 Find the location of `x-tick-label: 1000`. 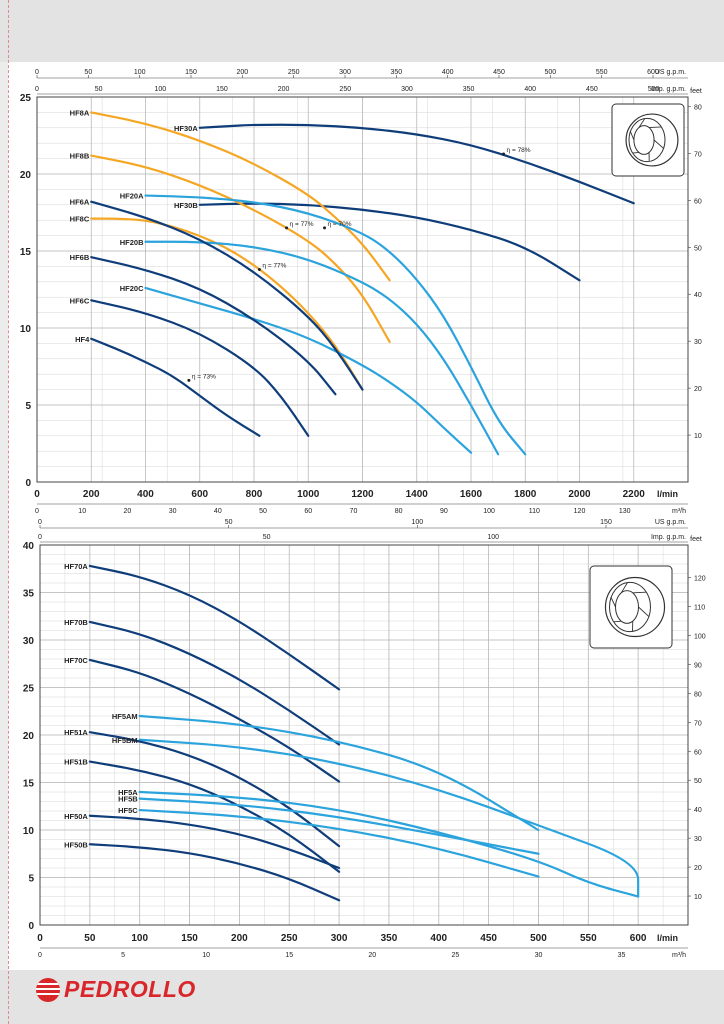

x-tick-label: 1000 is located at coordinates (308, 494).